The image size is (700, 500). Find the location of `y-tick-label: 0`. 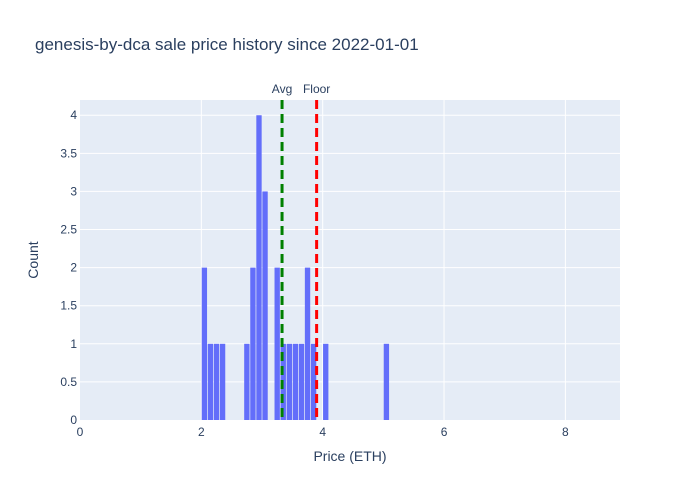

y-tick-label: 0 is located at coordinates (73, 420).